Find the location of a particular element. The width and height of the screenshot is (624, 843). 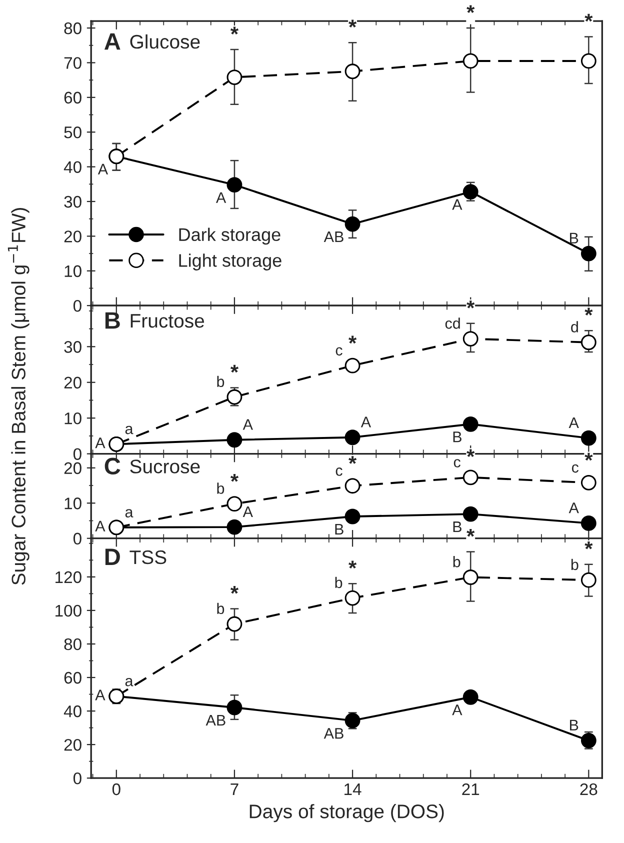

legend-label: Light storage is located at coordinates (230, 262).